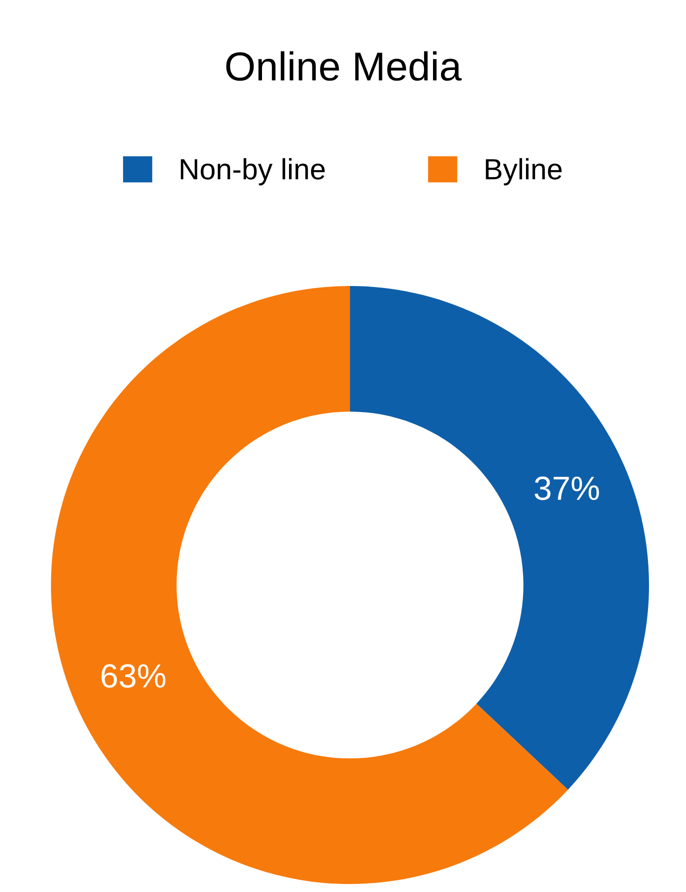 The width and height of the screenshot is (686, 892). Describe the element at coordinates (566, 488) in the screenshot. I see `data-label: 37%` at that location.